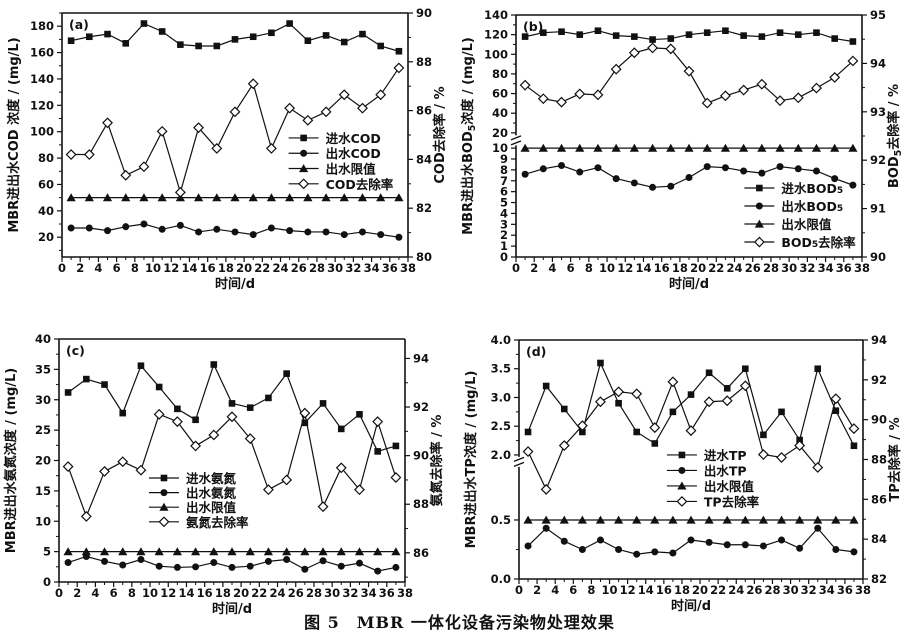 The width and height of the screenshot is (919, 638). What do you see at coordinates (43, 430) in the screenshot?
I see `svg-text: 25` at bounding box center [43, 430].